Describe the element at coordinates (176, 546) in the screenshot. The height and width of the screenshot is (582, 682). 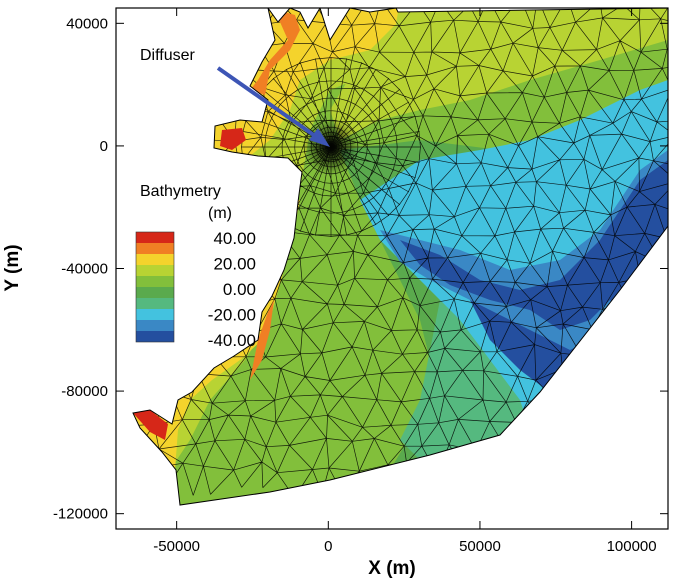
I see `x-tick-label: -50000` at that location.